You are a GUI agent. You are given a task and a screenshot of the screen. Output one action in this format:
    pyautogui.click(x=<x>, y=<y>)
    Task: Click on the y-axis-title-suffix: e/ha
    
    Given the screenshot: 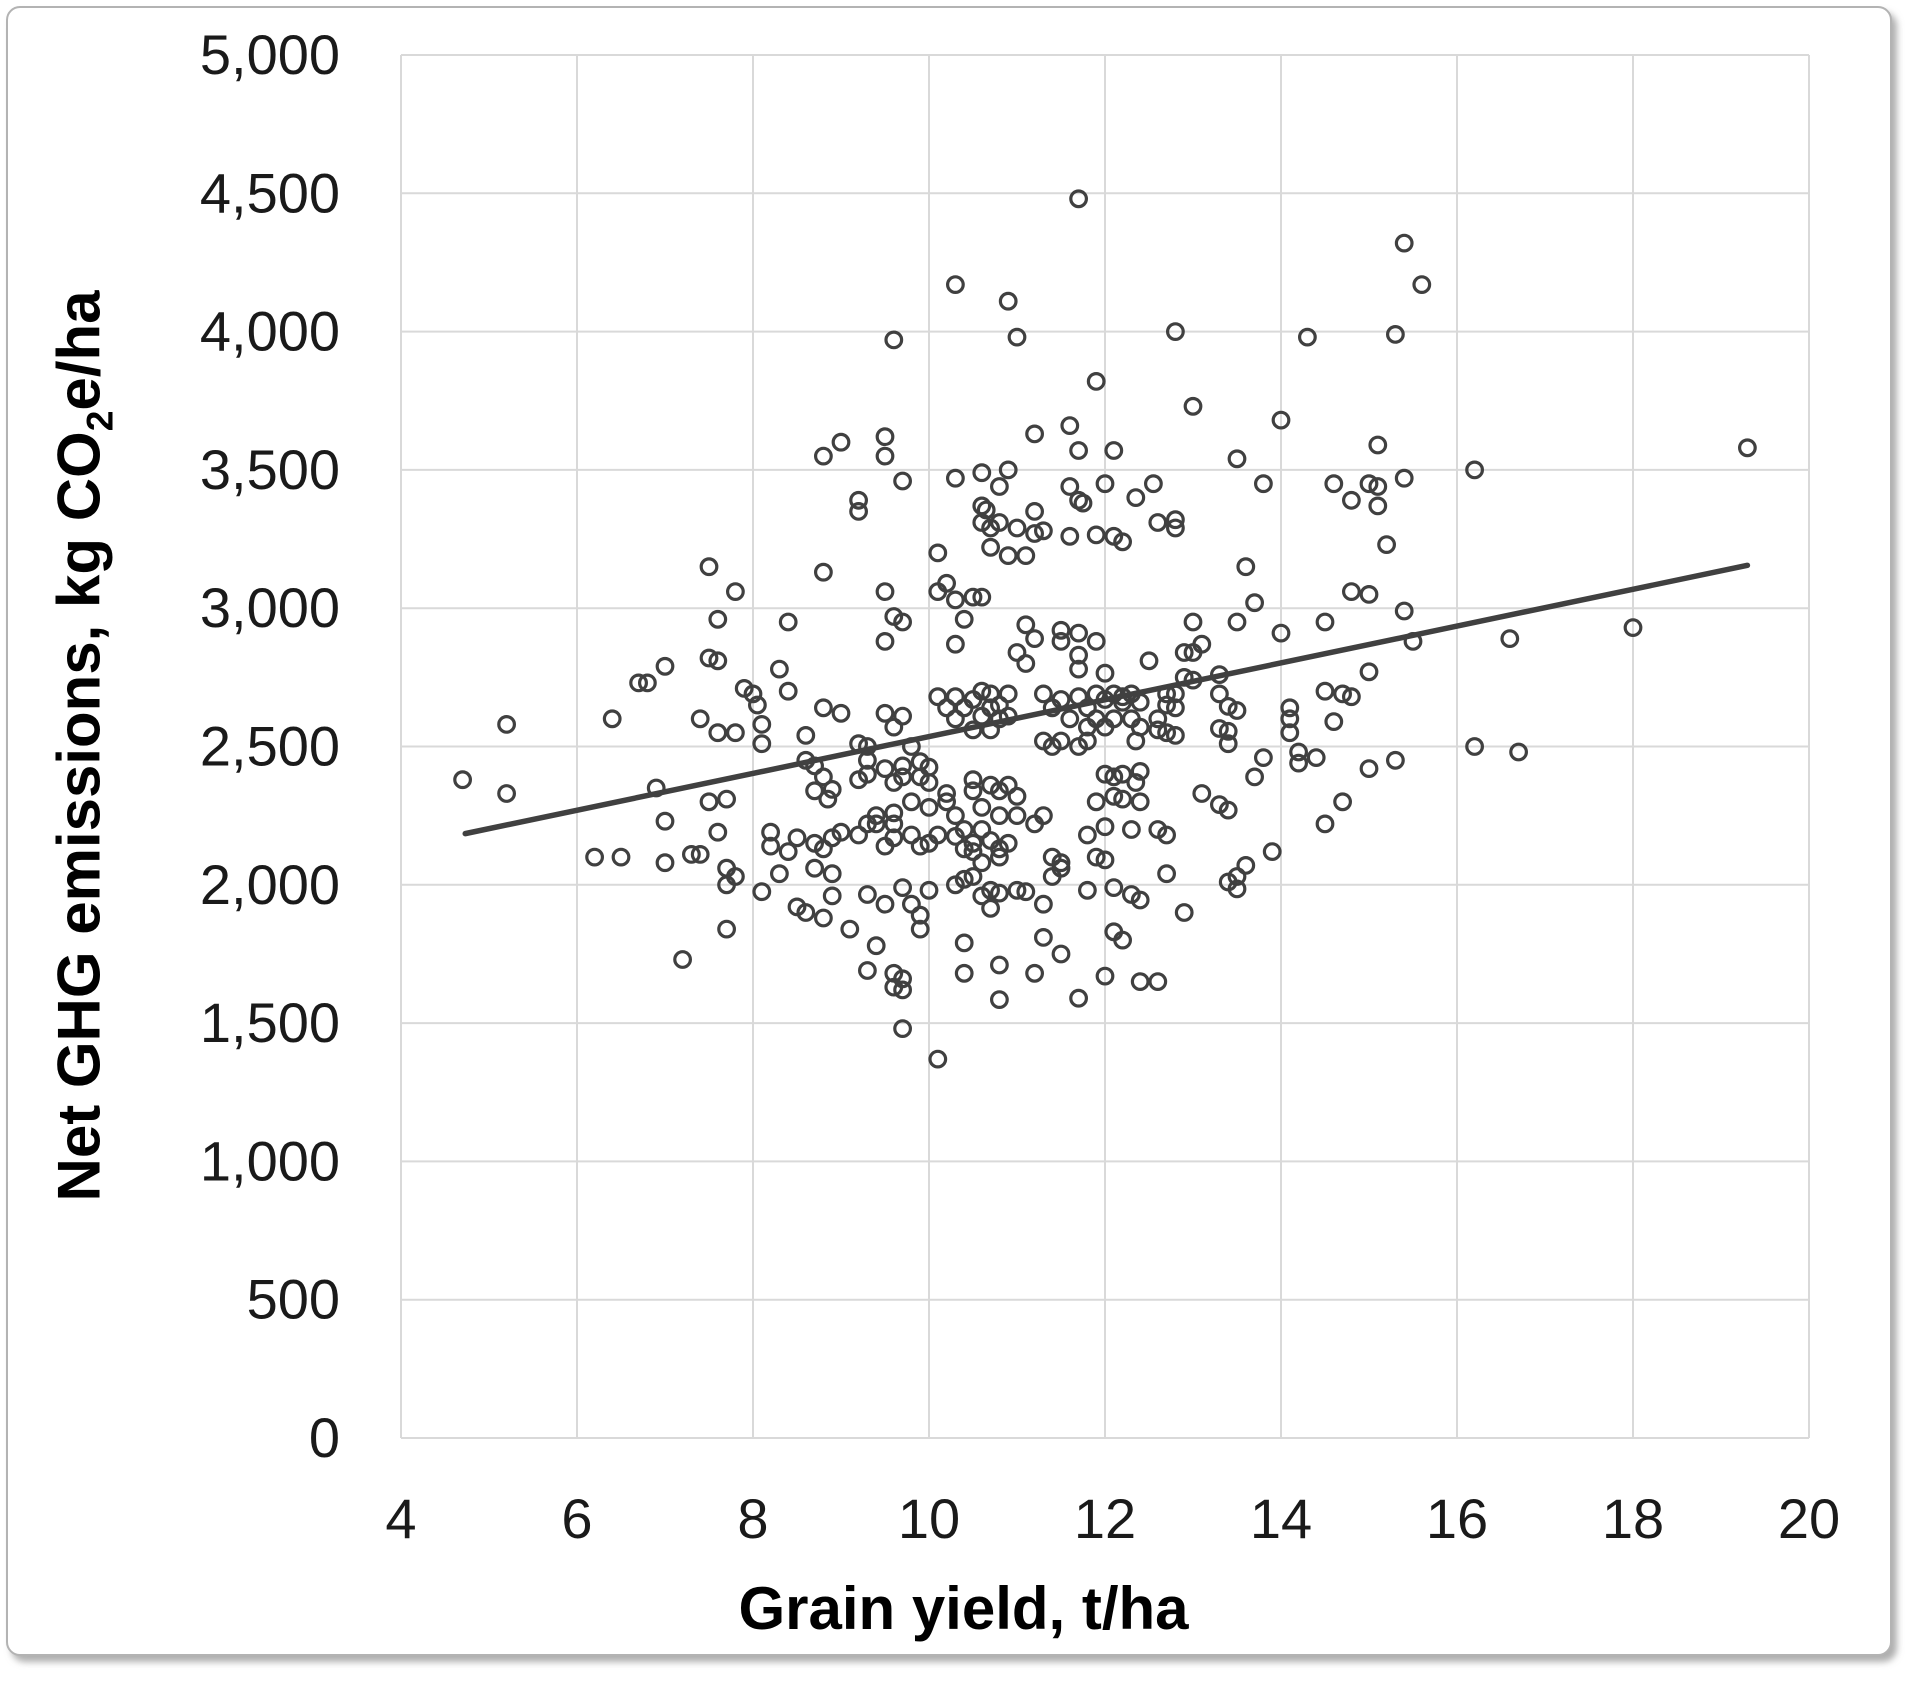 What is the action you would take?
    pyautogui.click(x=79, y=350)
    